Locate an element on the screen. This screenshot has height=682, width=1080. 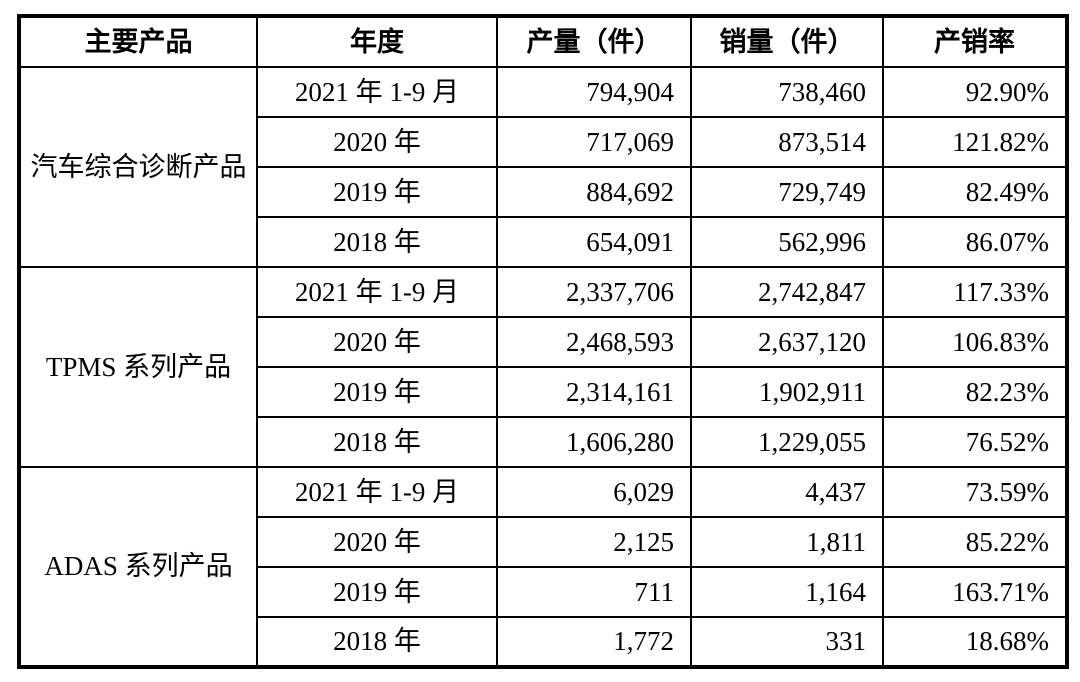
table-row: 2019 年 884,692 729,749 82.49% is located at coordinates (543, 192).